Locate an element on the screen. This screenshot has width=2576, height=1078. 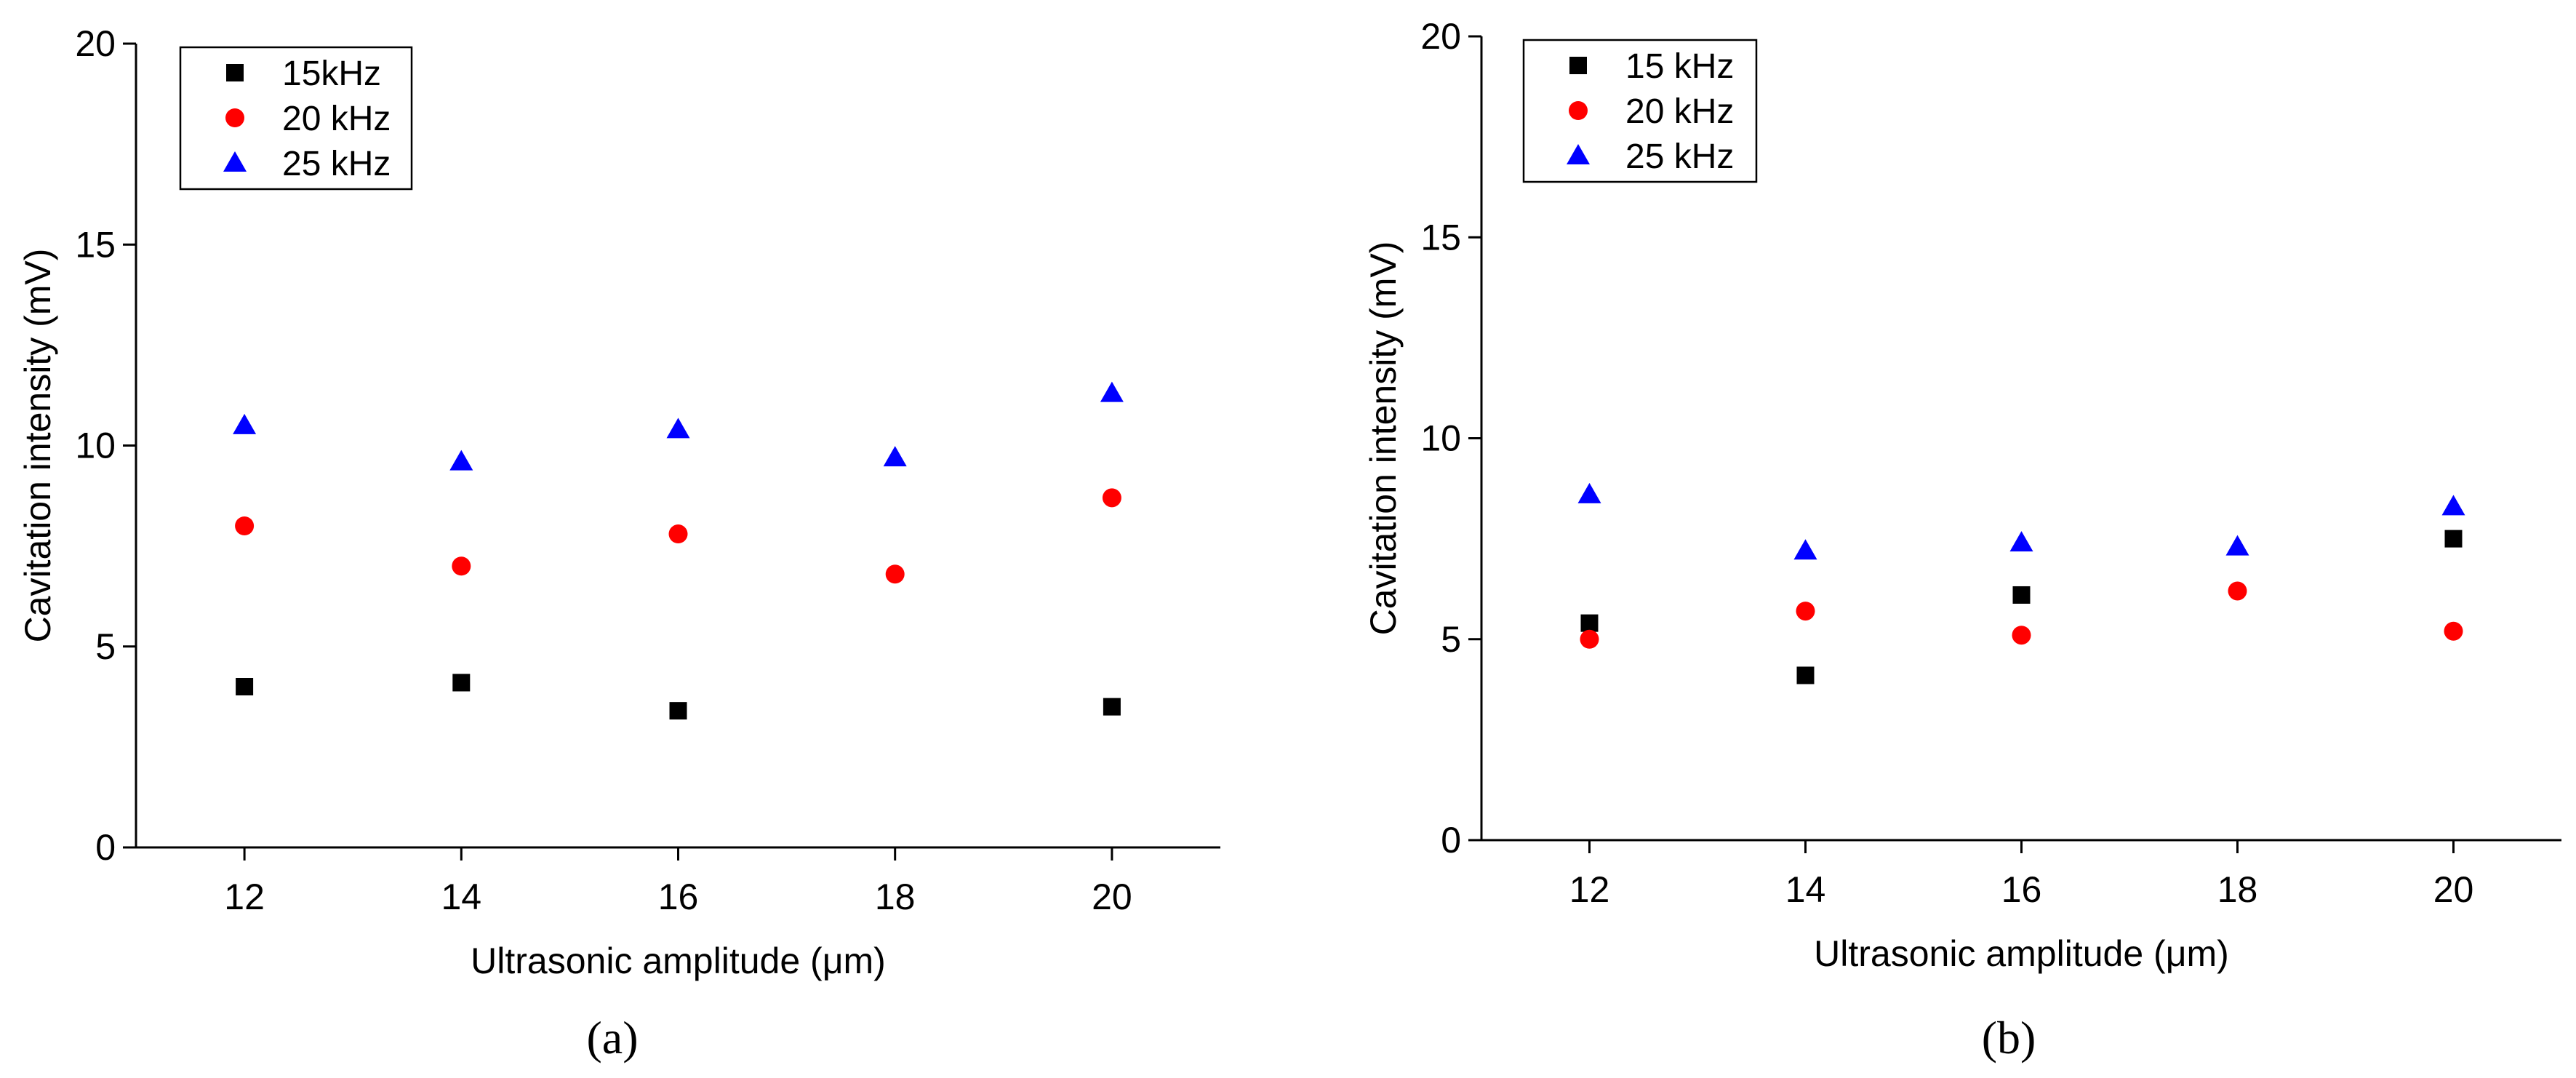
legend-label: 15 kHz is located at coordinates (1679, 66).